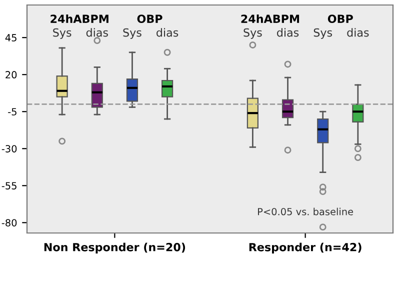 Image resolution: width=400 pixels, height=286 pixels. What do you see at coordinates (12, 112) in the screenshot?
I see `y-tick-label: -5` at bounding box center [12, 112].